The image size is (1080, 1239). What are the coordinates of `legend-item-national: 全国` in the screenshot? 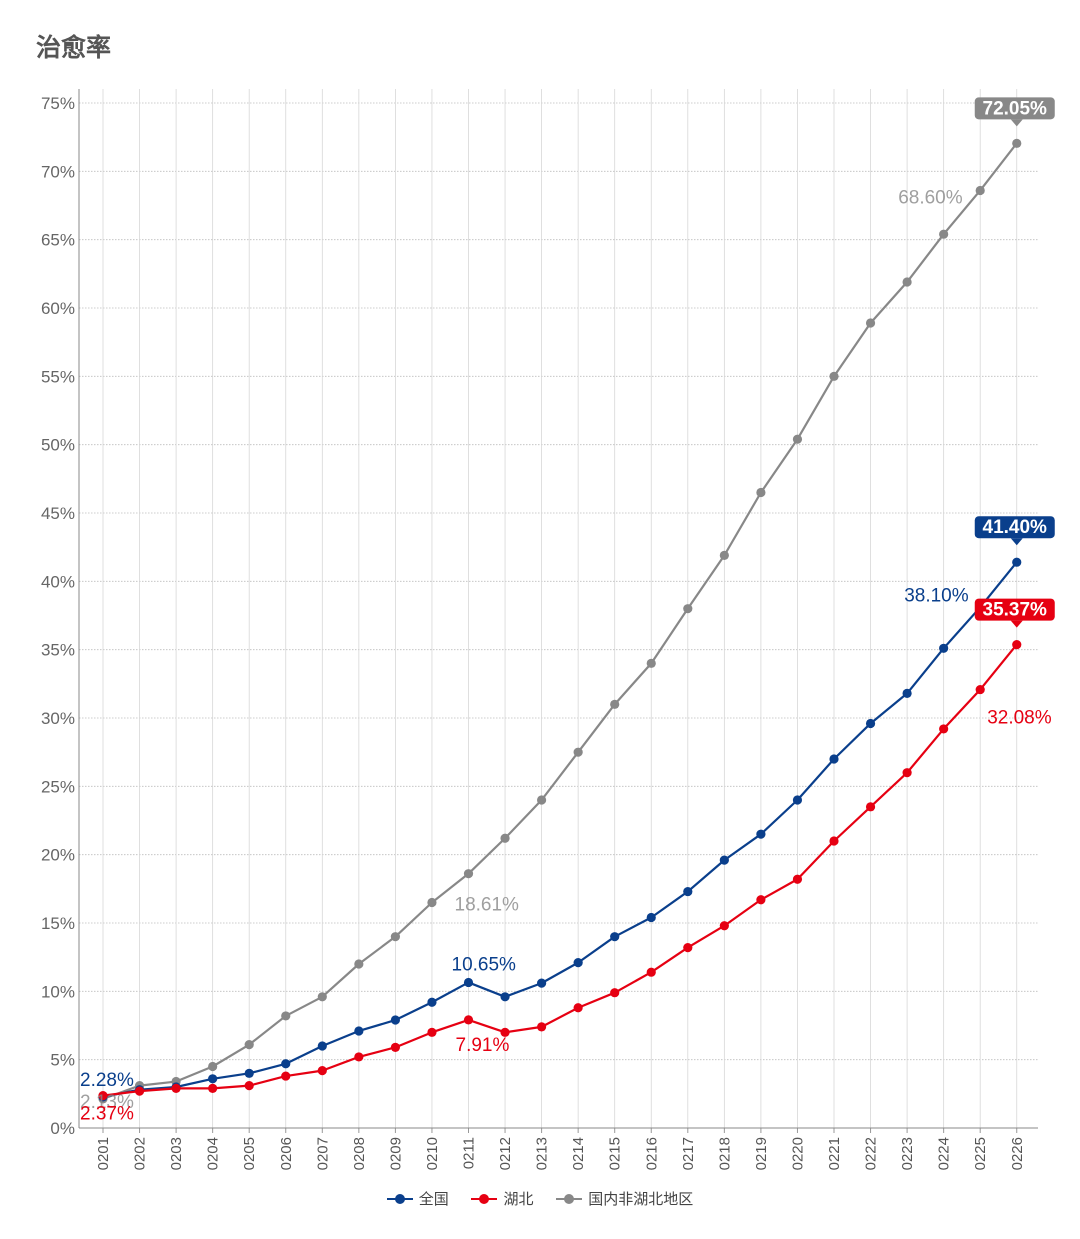 It's located at (417, 1198).